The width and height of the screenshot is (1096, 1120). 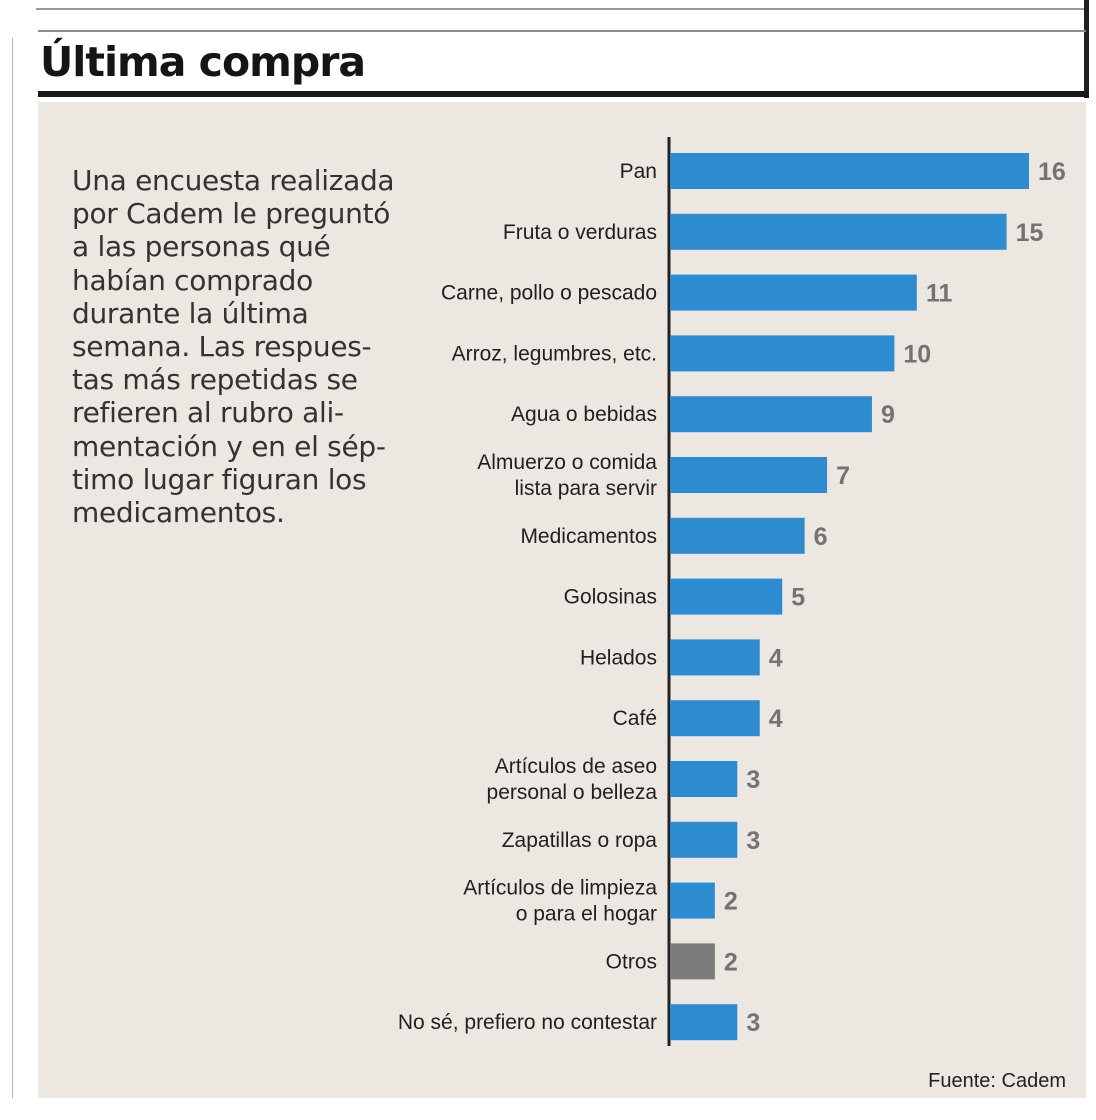 I want to click on value-label-9: 4, so click(x=776, y=719).